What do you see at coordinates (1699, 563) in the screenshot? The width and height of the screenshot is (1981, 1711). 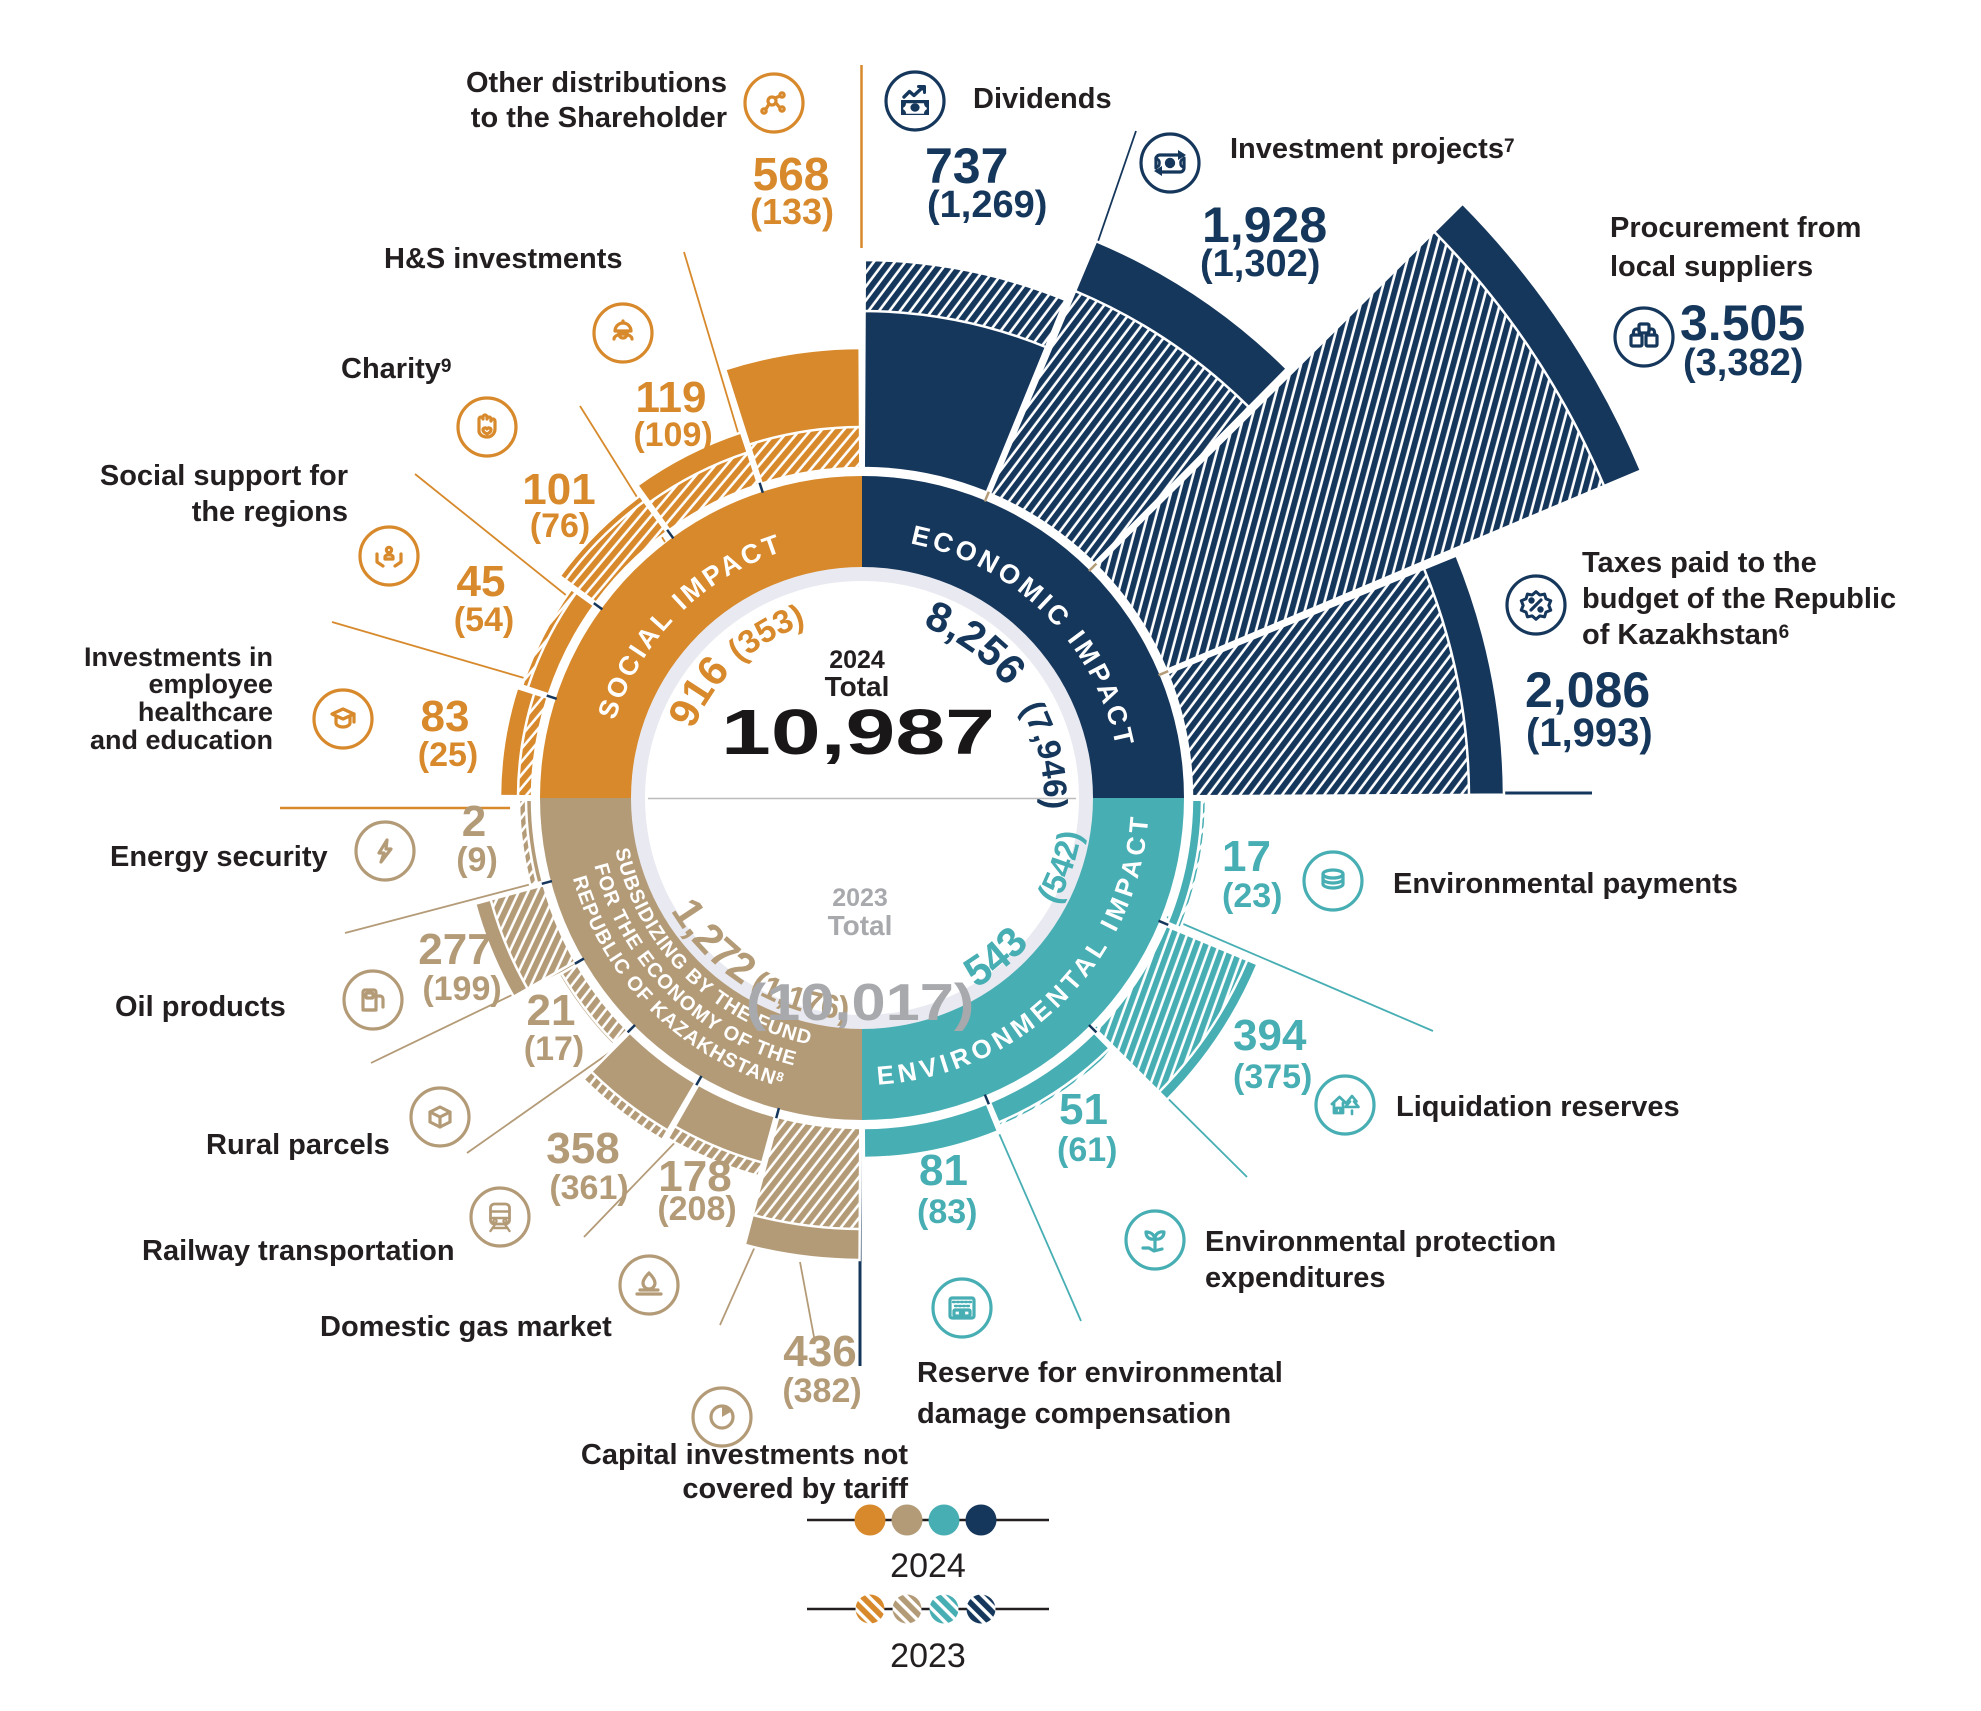 I see `svg-text: Taxes paid to the` at bounding box center [1699, 563].